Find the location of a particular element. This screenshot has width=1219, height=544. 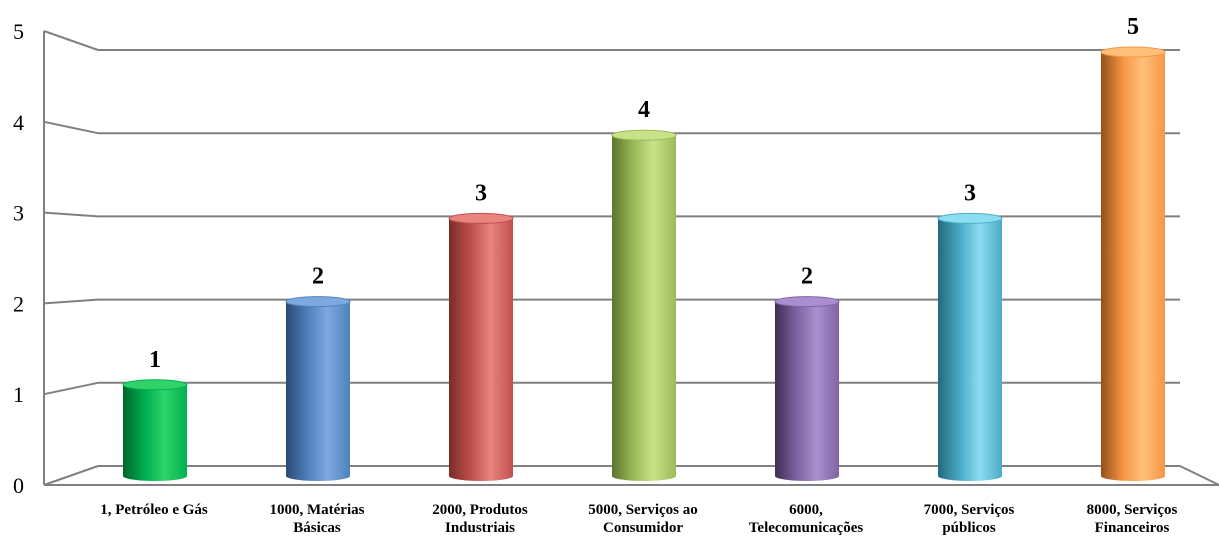

y-tick-label: 3 is located at coordinates (18, 213).